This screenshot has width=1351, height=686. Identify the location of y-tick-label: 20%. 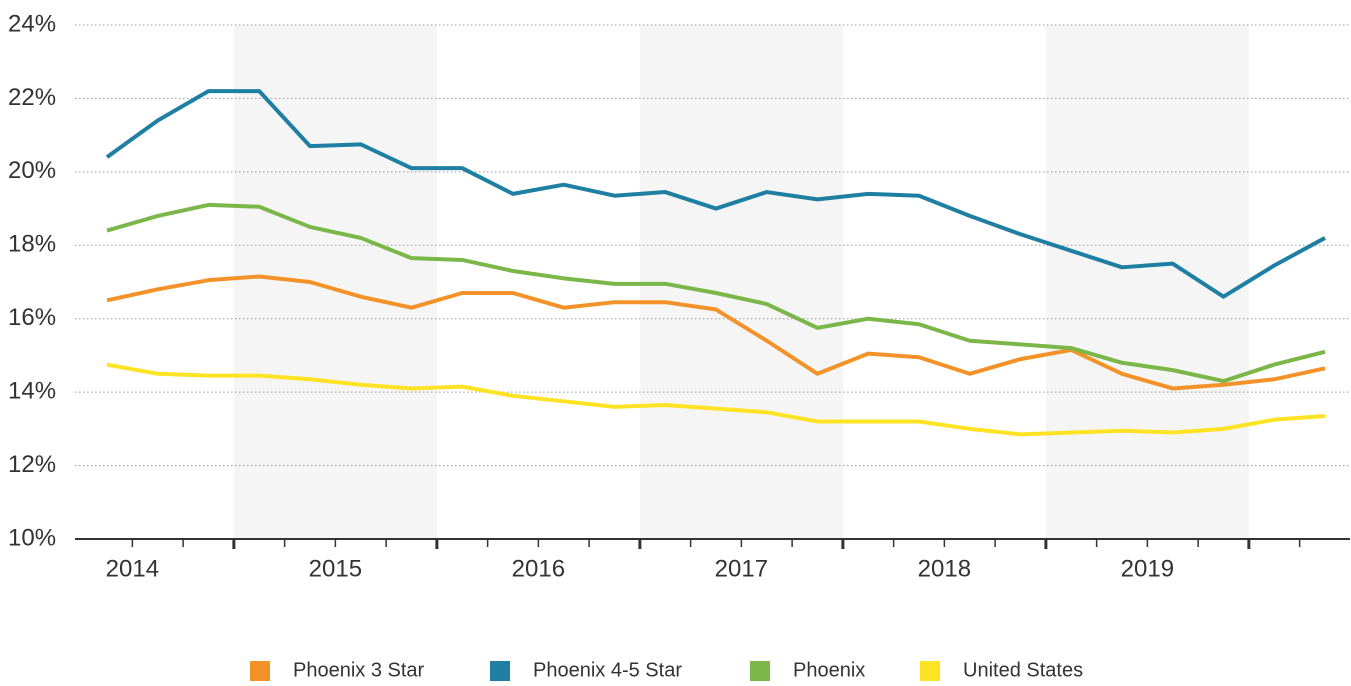
(32, 170).